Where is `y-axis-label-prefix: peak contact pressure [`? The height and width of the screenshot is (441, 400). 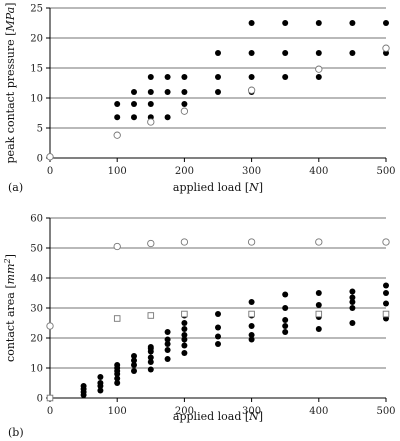
y-axis-label-prefix: peak contact pressure [ is located at coordinates (10, 98).